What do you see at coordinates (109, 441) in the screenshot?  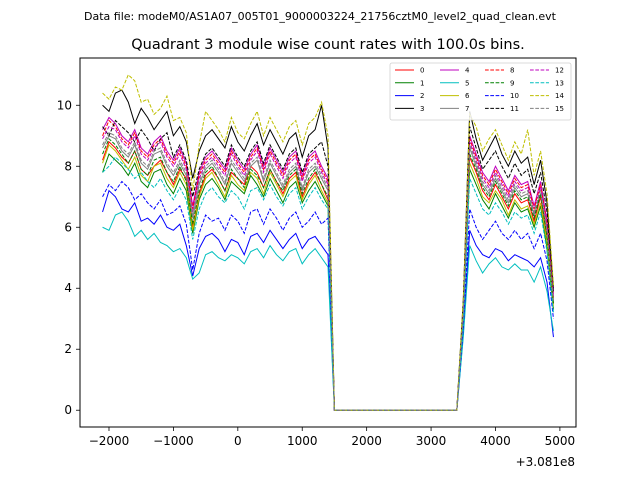 I see `x-tick-label: −2000` at bounding box center [109, 441].